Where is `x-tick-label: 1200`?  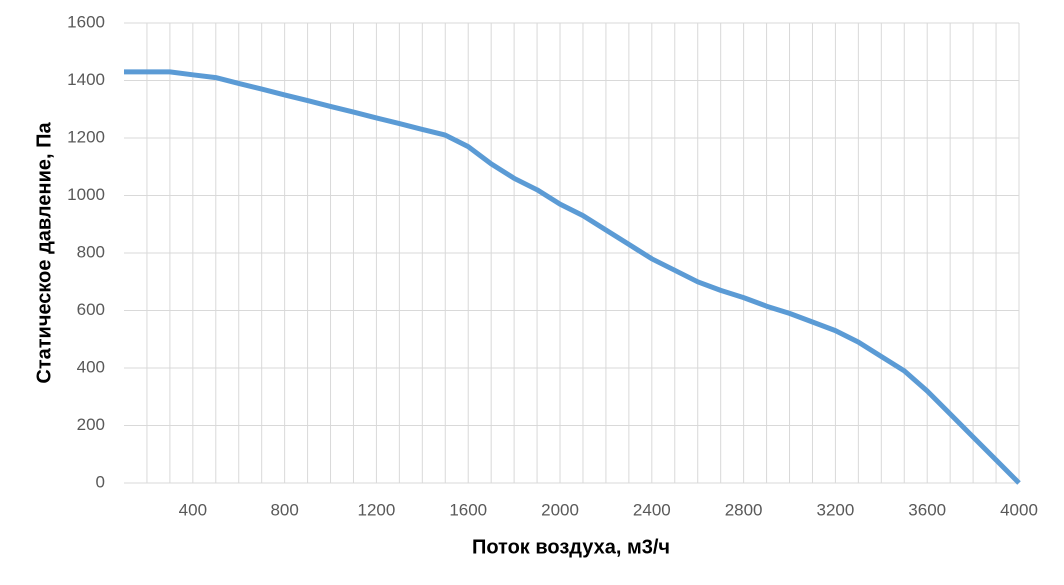
x-tick-label: 1200 is located at coordinates (377, 509).